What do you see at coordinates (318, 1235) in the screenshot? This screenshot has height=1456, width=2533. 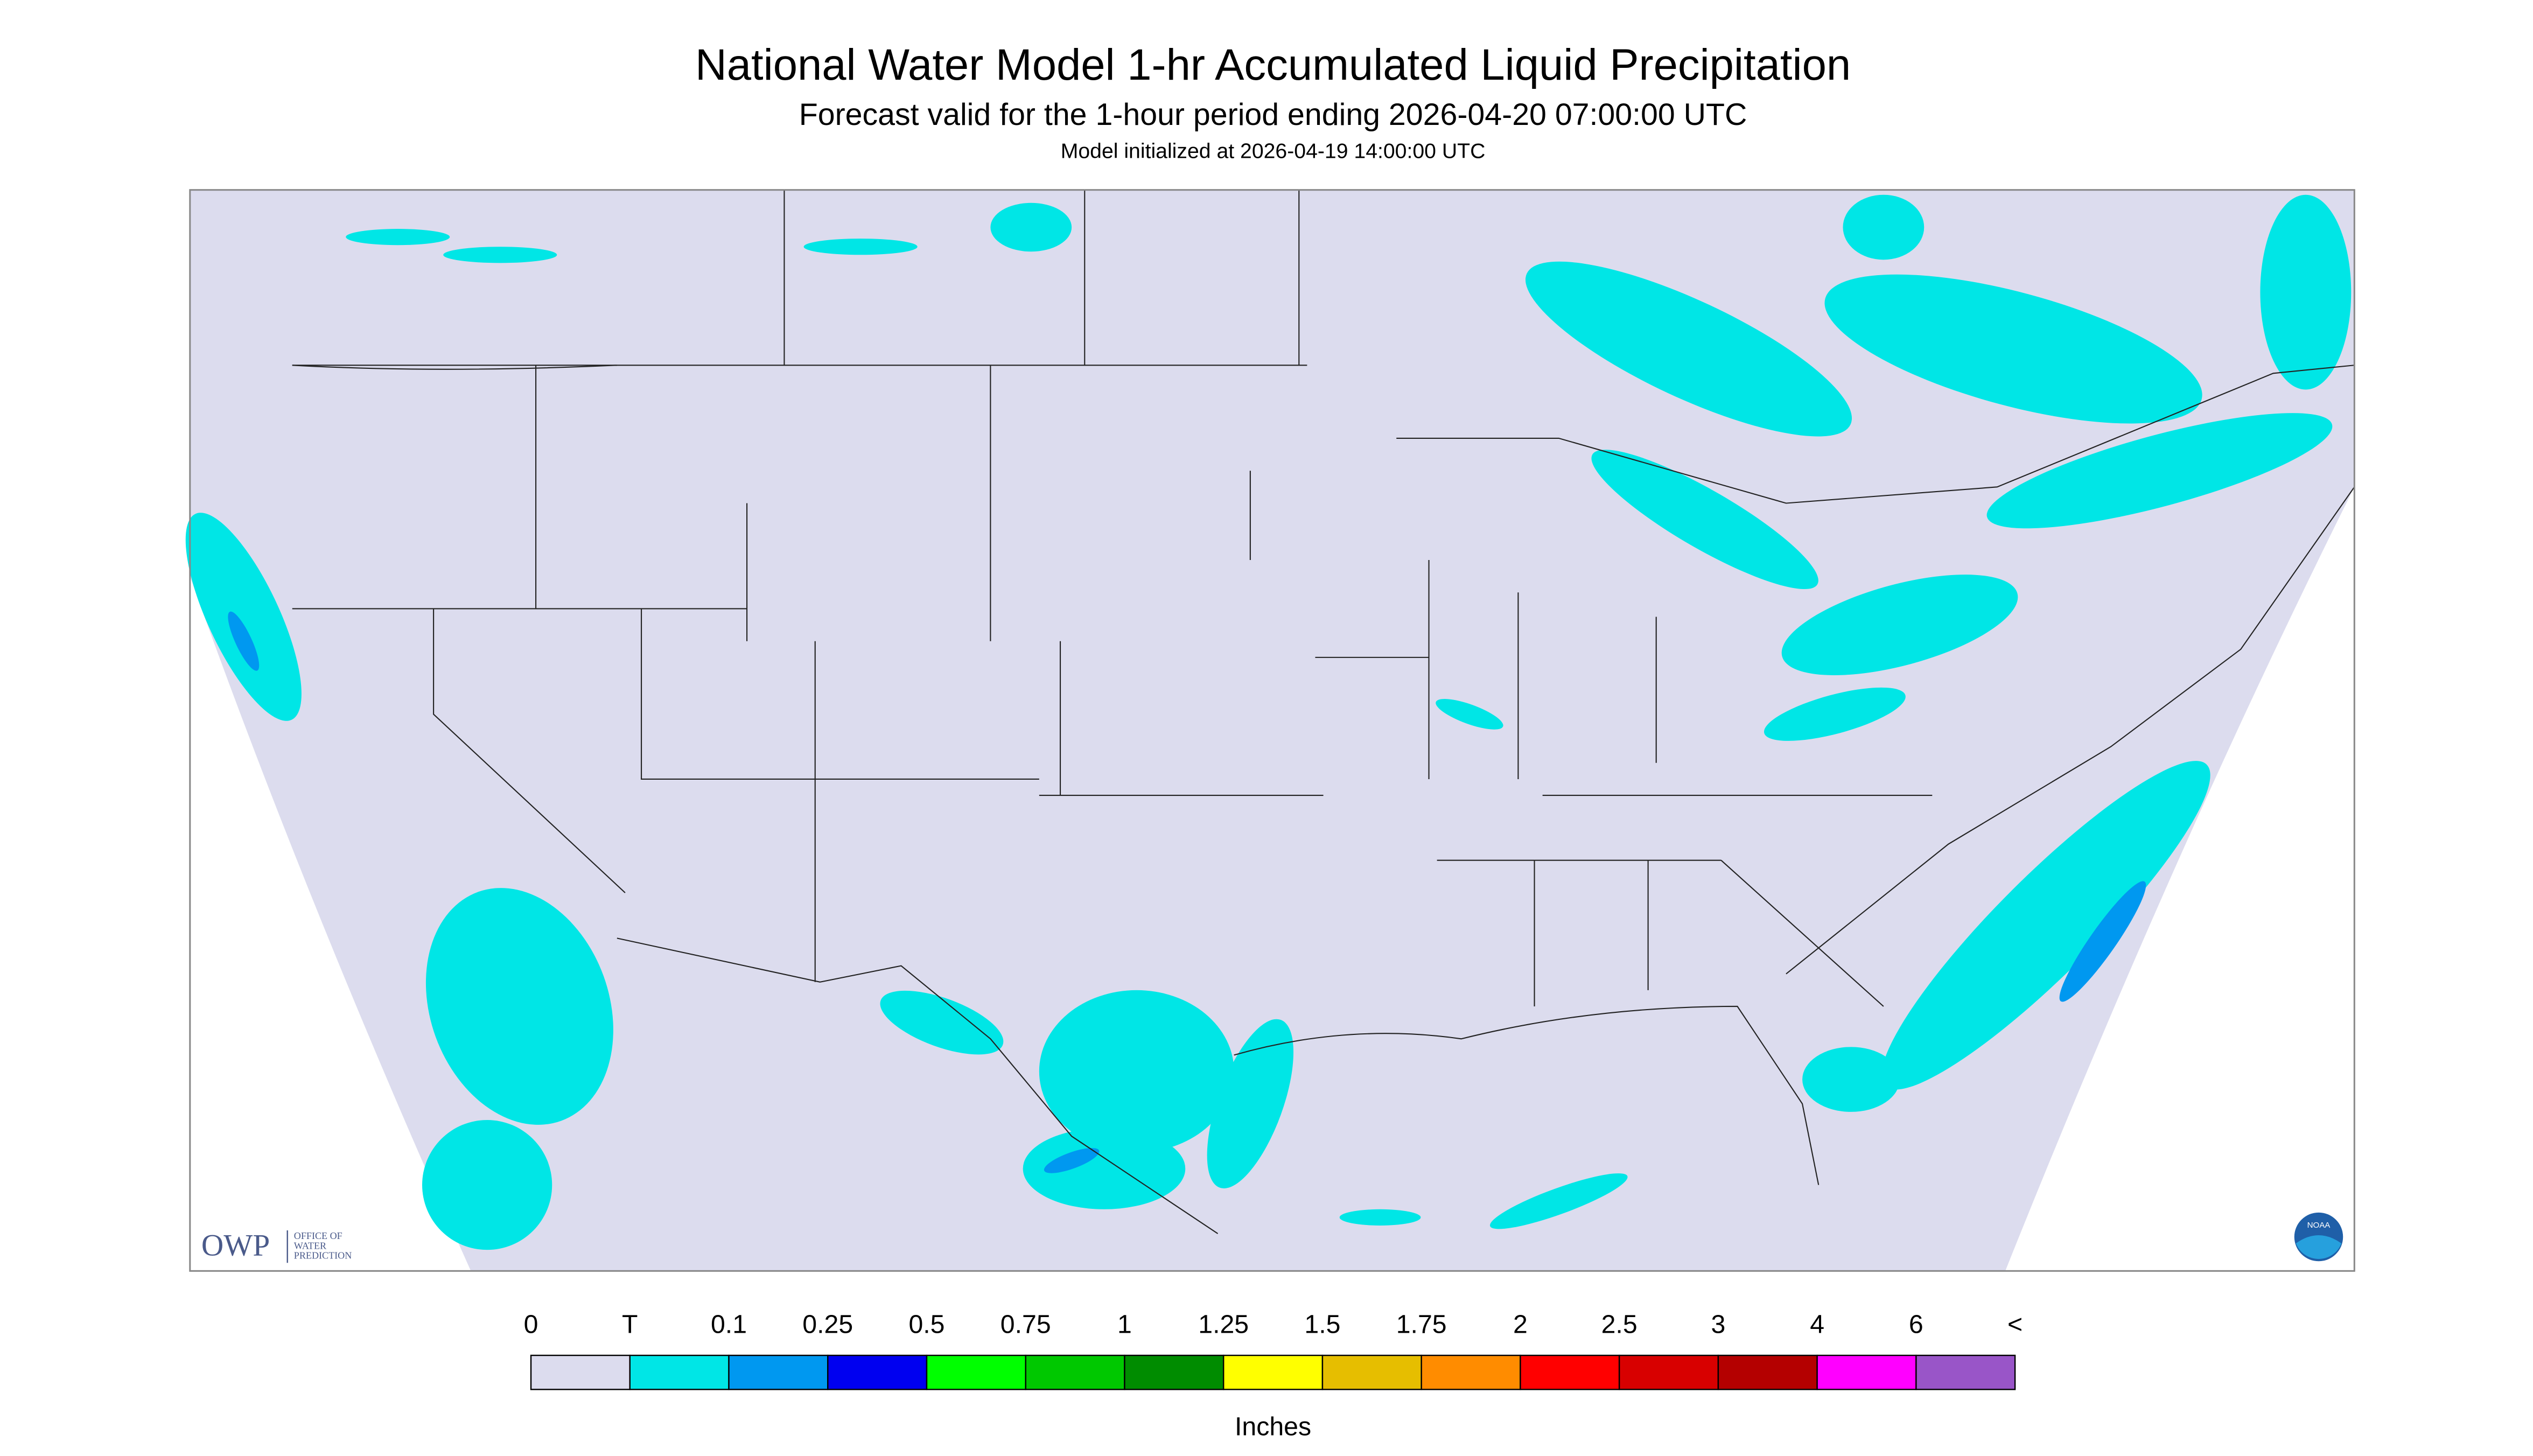 I see `owp-name: OFFICE OF` at bounding box center [318, 1235].